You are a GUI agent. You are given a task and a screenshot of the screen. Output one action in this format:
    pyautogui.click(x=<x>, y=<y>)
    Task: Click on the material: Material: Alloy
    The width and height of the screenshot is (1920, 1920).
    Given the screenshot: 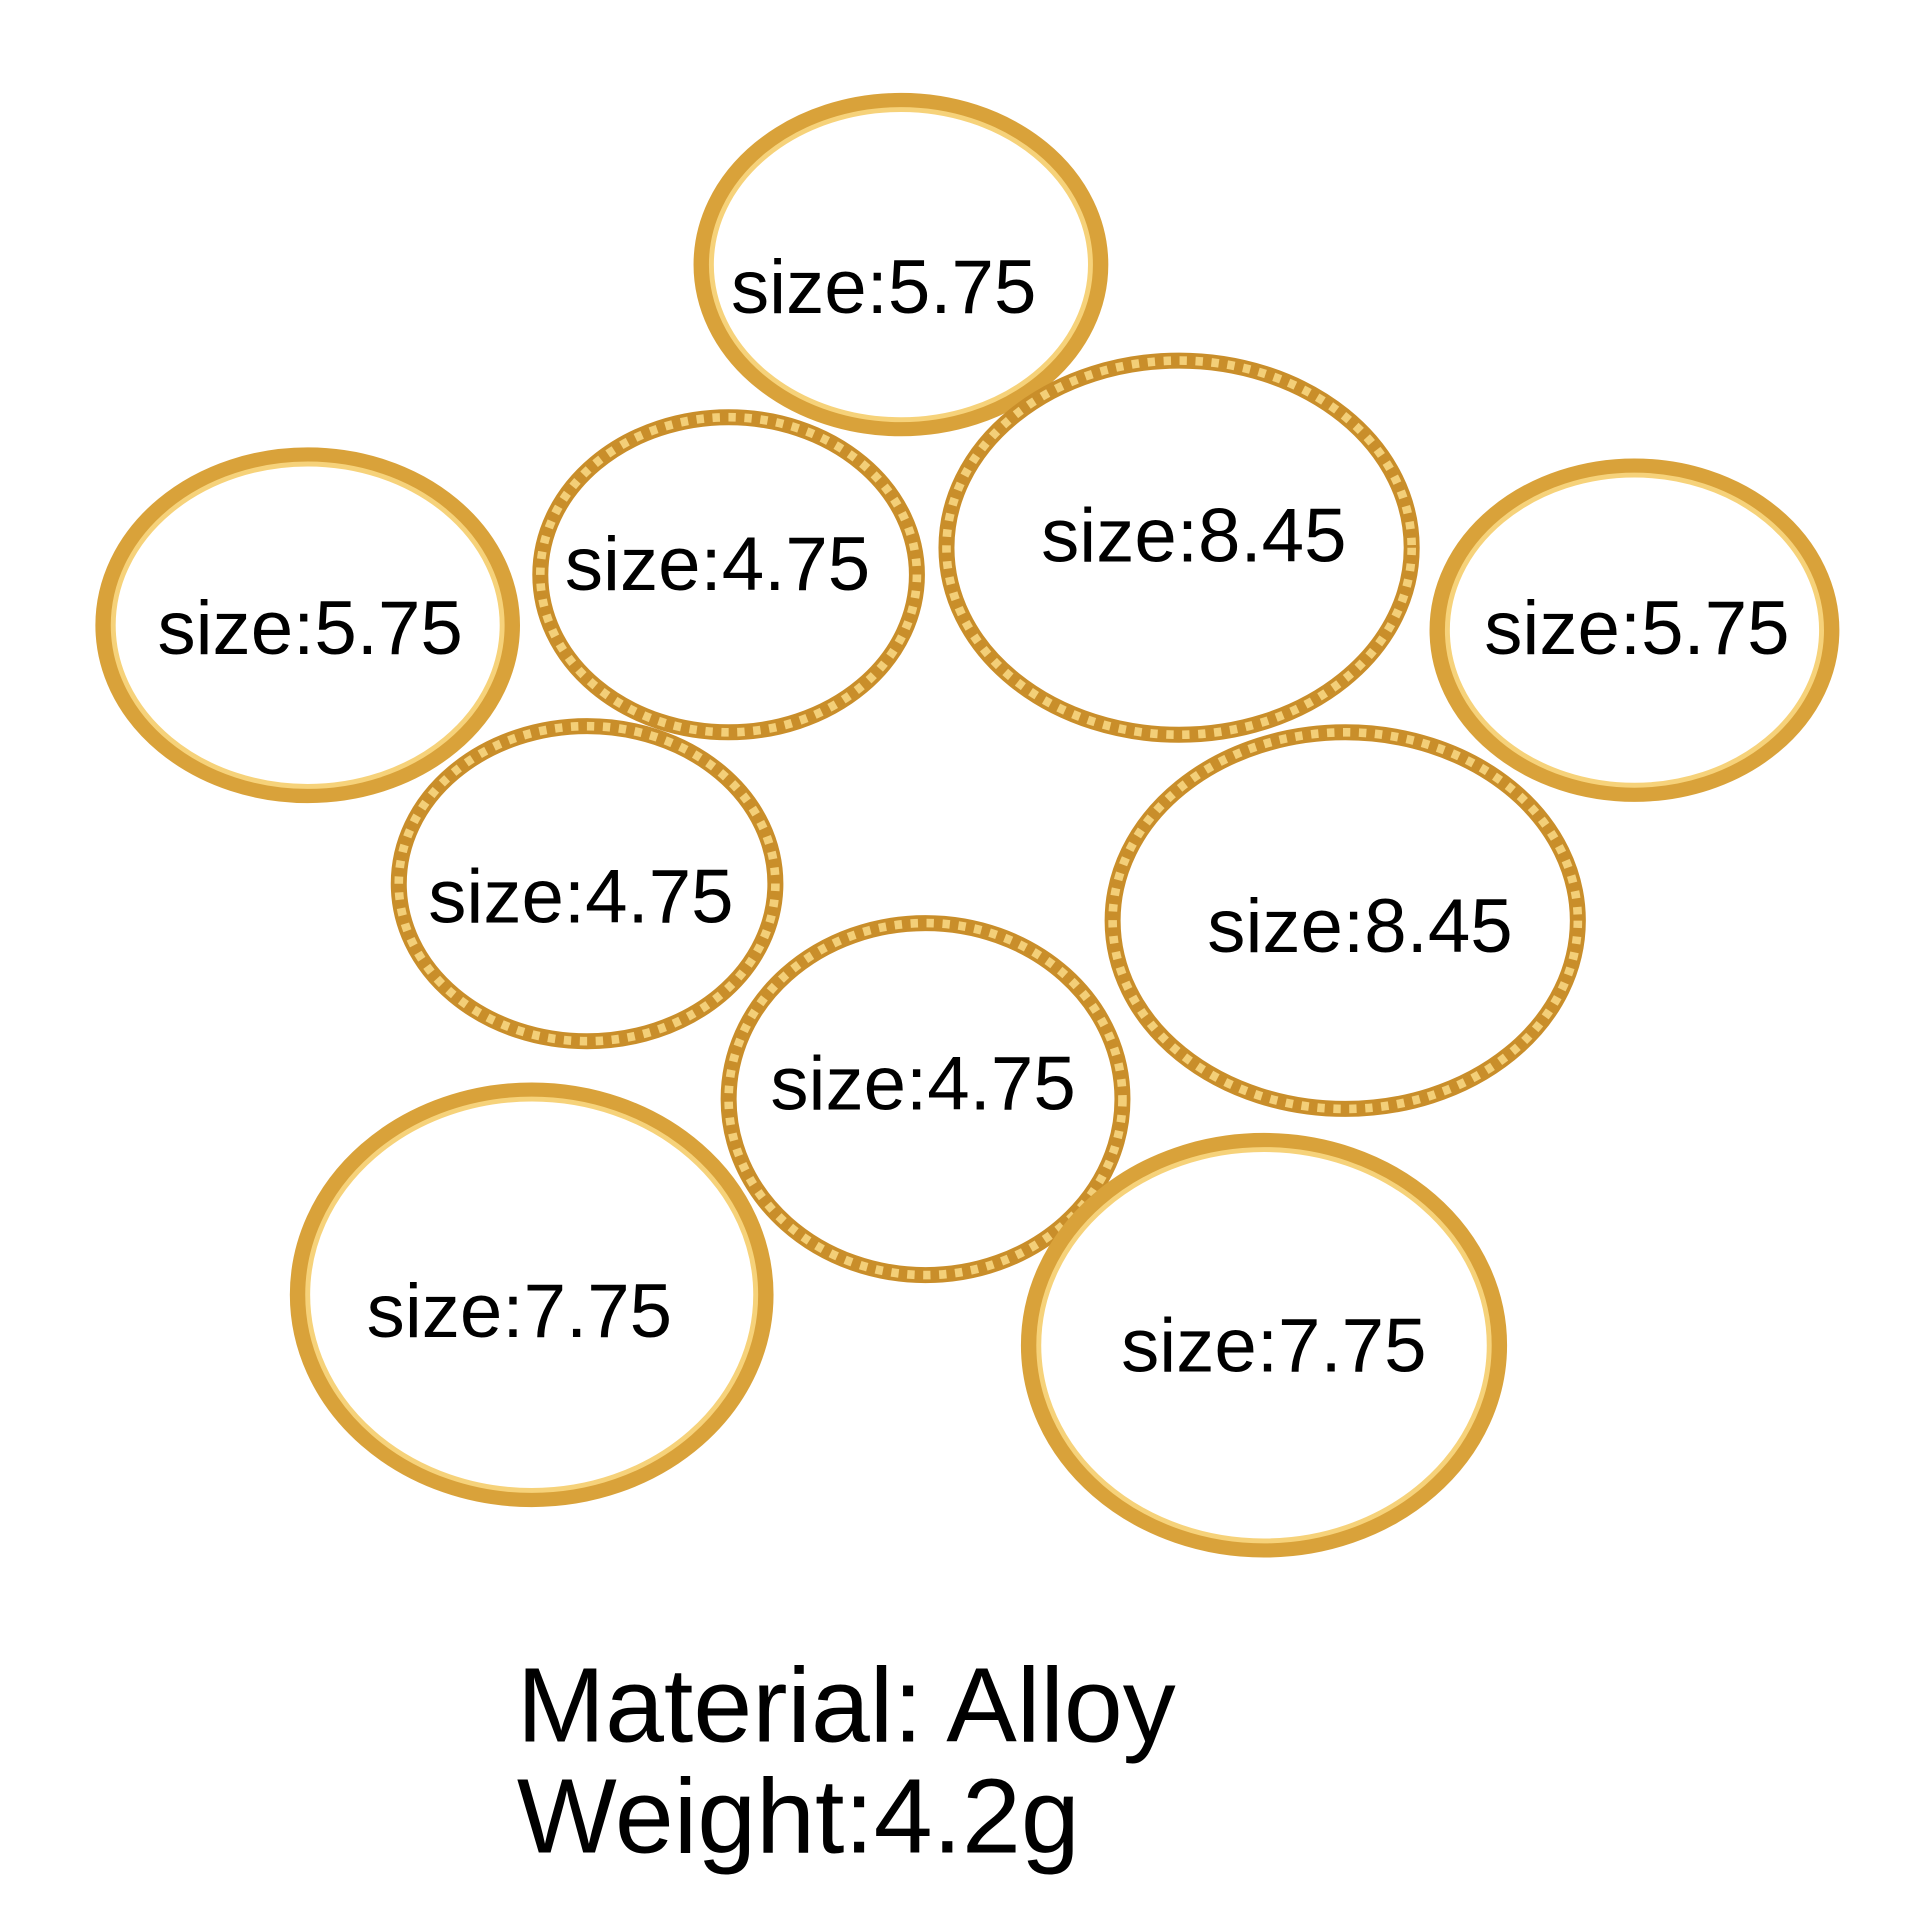 What is the action you would take?
    pyautogui.click(x=846, y=1706)
    